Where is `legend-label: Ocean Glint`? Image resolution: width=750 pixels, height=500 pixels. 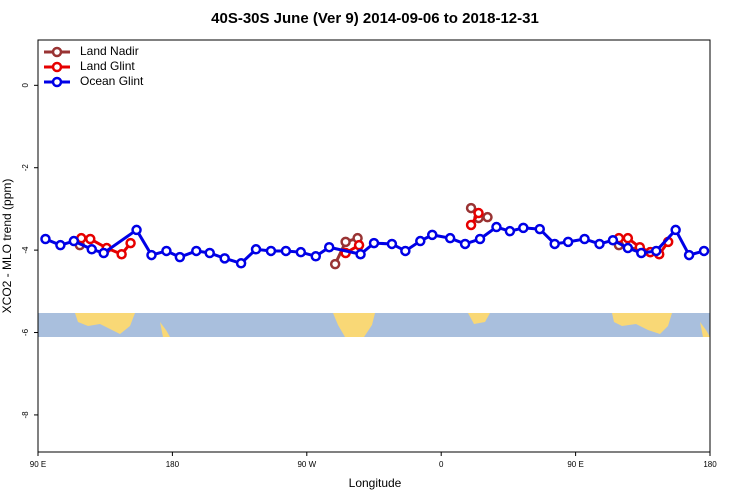
legend-label: Ocean Glint is located at coordinates (112, 81).